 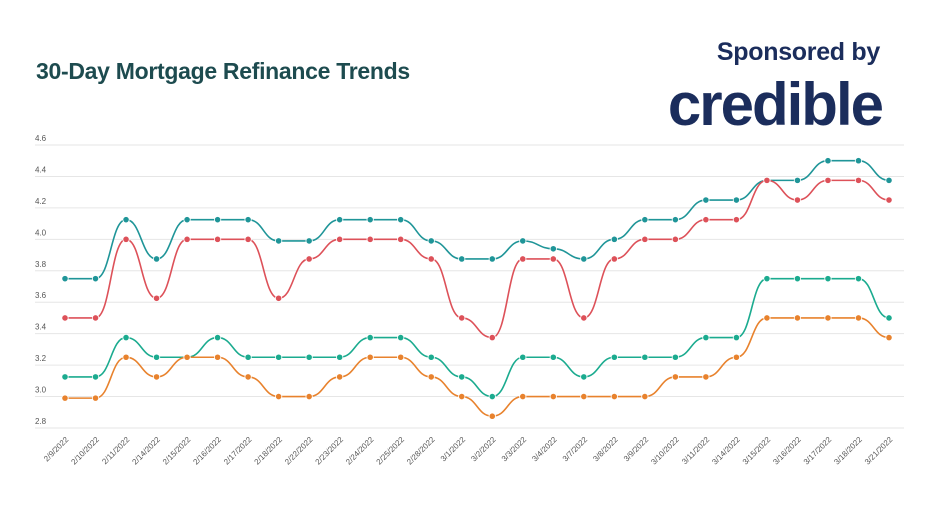 What do you see at coordinates (41, 327) in the screenshot?
I see `y-tick-label: 3.4` at bounding box center [41, 327].